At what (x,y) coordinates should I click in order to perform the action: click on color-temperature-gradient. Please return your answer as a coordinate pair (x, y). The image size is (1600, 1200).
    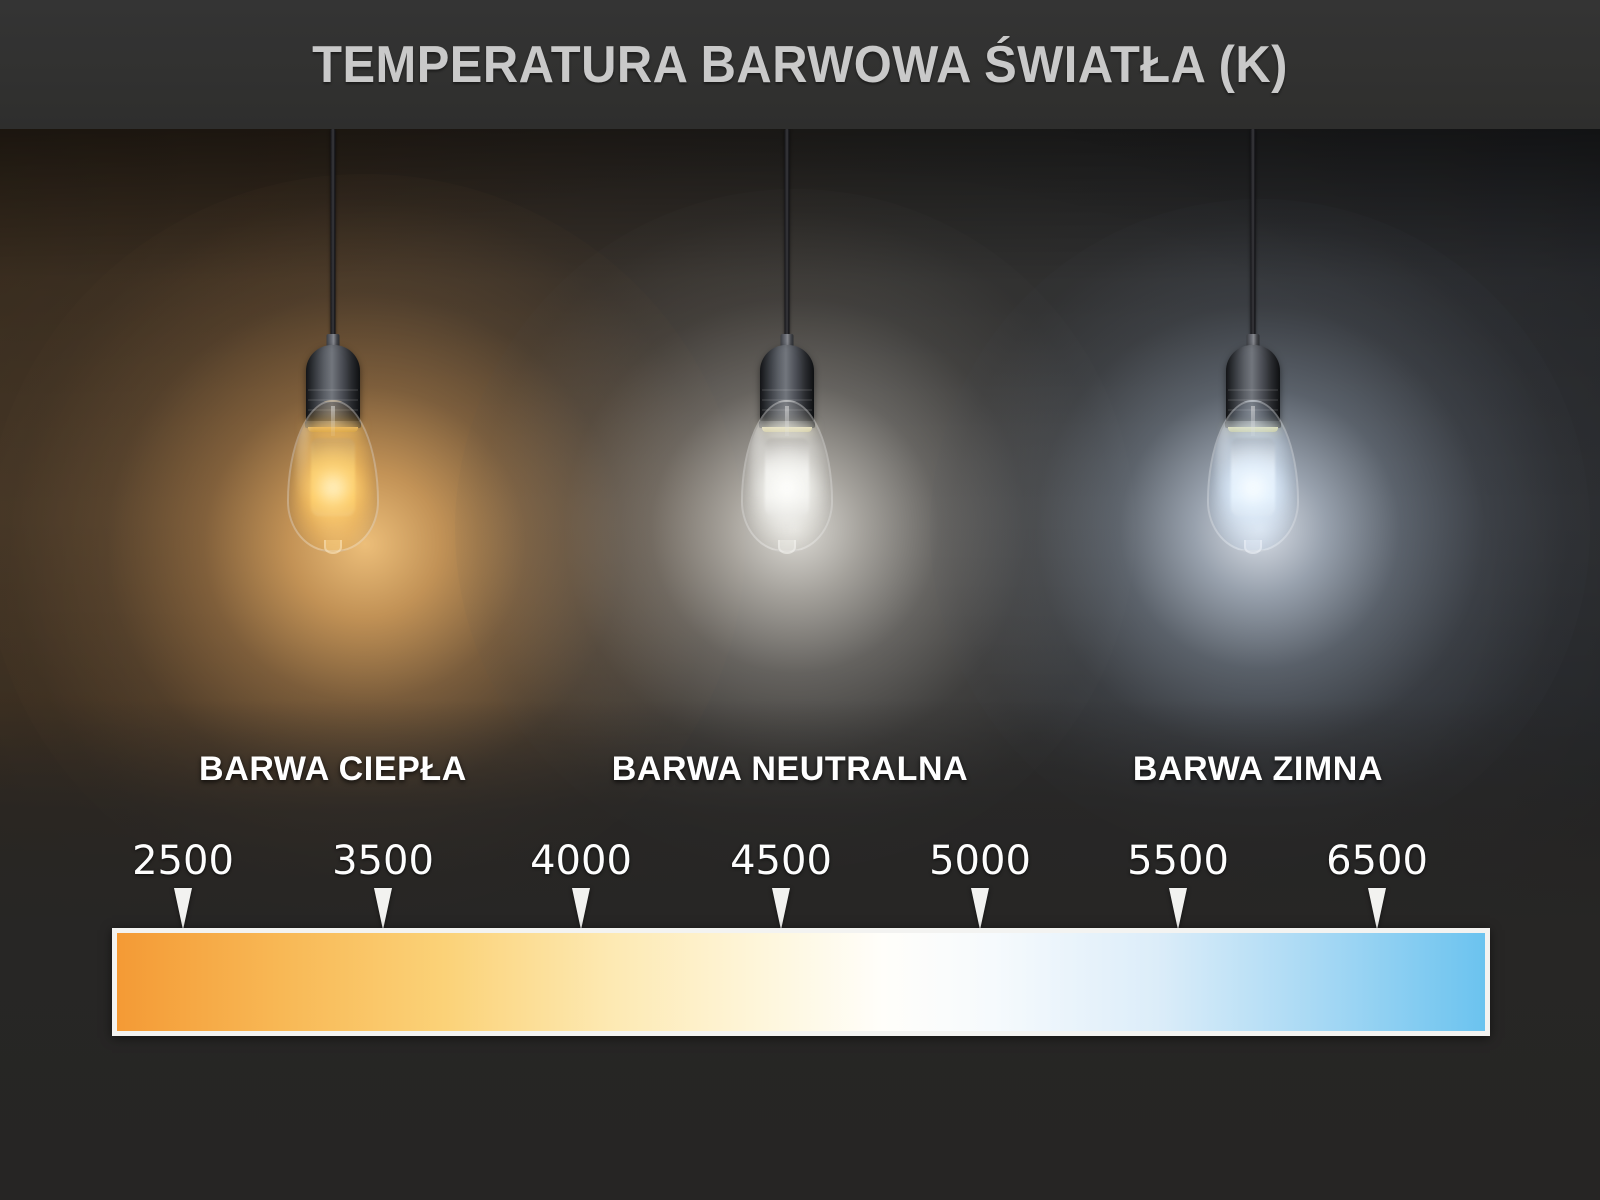
    Looking at the image, I should click on (801, 982).